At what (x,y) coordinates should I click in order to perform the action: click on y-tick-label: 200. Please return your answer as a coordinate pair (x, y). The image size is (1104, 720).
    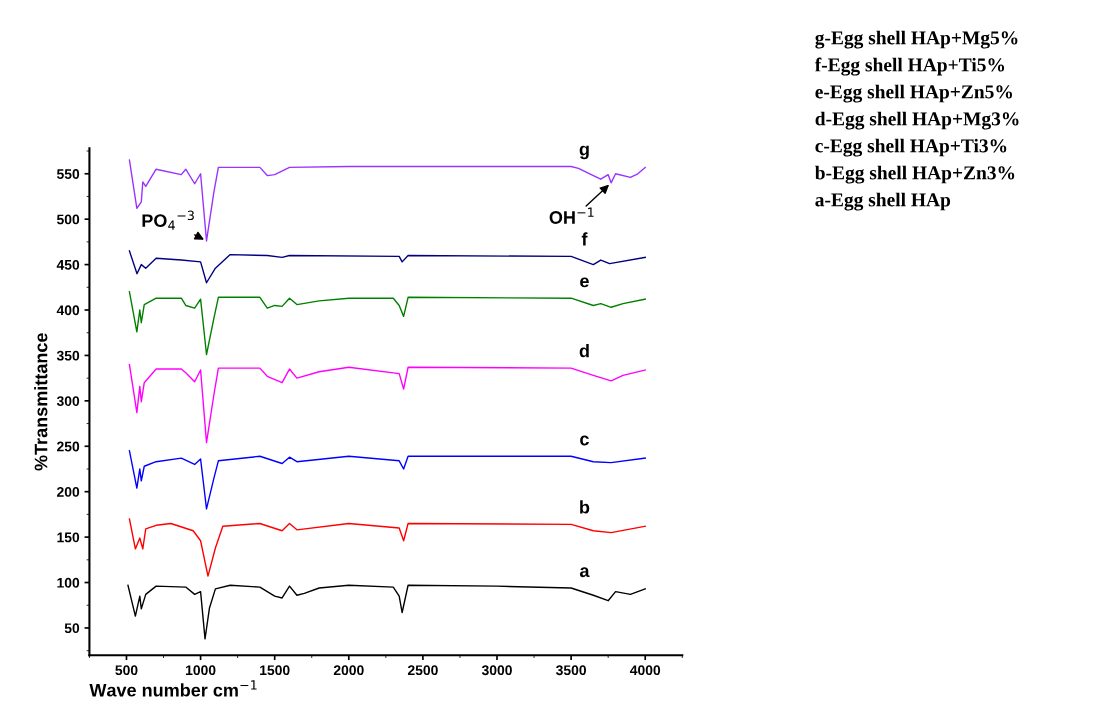
    Looking at the image, I should click on (68, 492).